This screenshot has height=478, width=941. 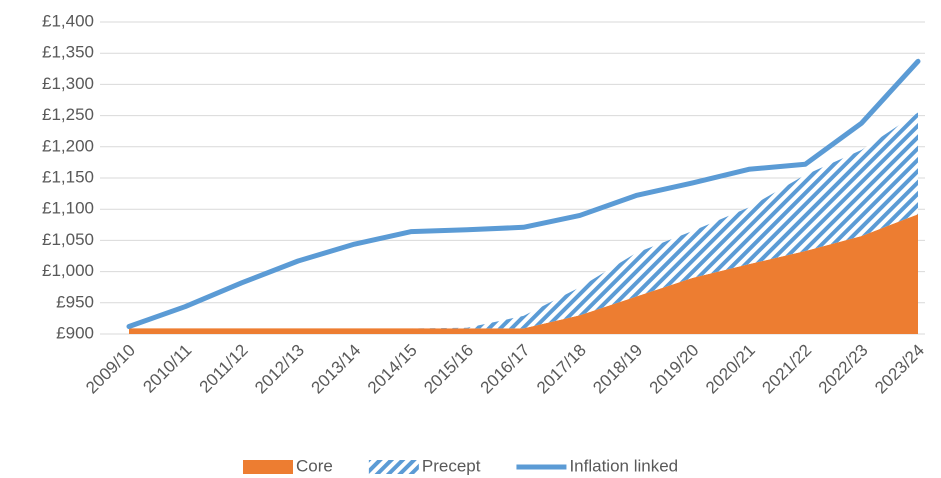 I want to click on x-tick-label: 2016/17, so click(x=505, y=369).